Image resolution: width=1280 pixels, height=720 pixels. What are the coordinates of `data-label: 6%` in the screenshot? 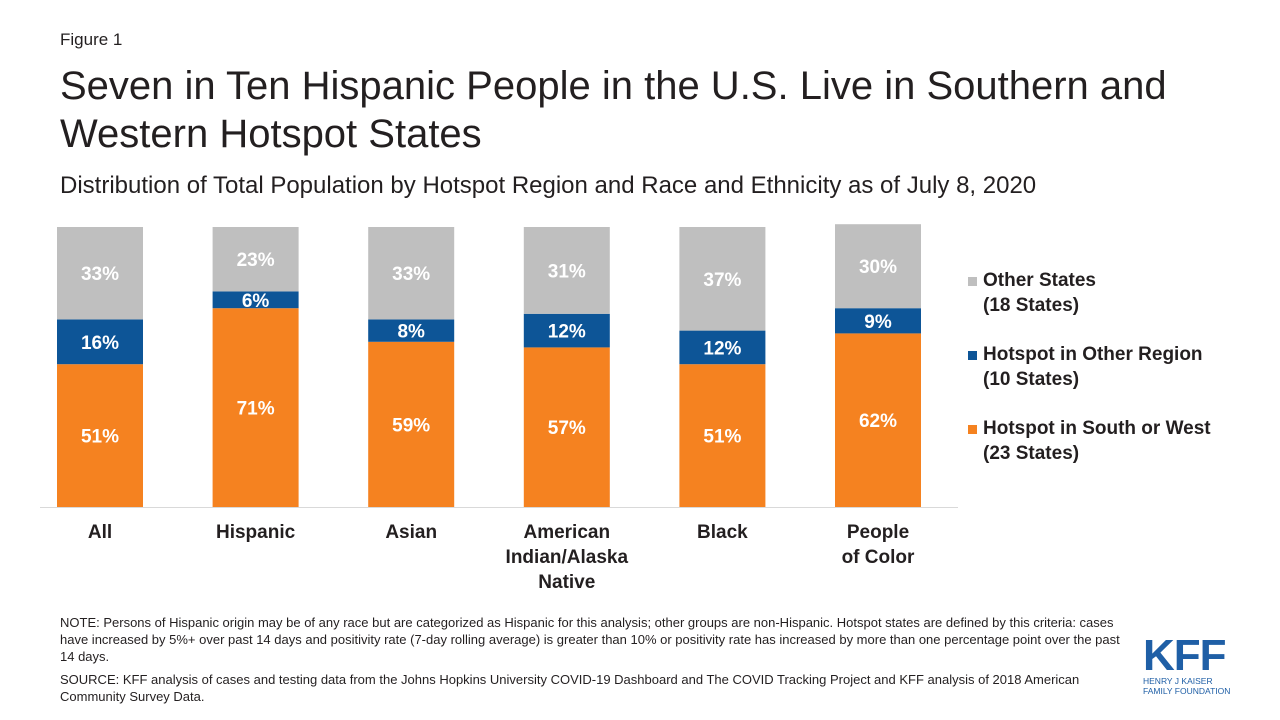 It's located at (256, 301).